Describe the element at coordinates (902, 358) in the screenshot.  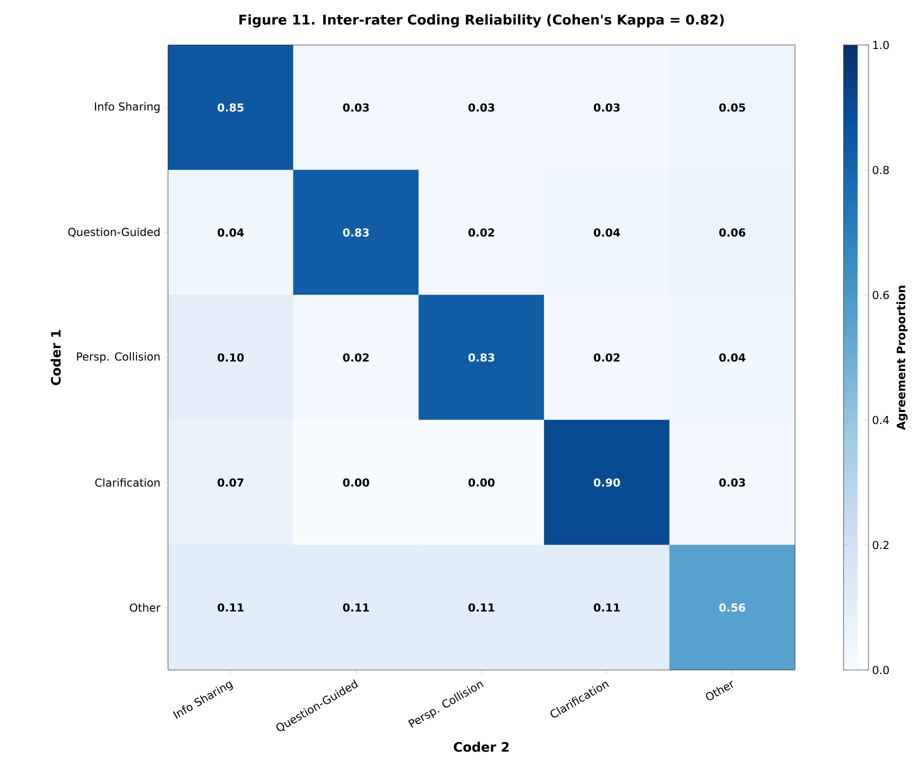
I see `color-bar-title: Agreement Proportion` at that location.